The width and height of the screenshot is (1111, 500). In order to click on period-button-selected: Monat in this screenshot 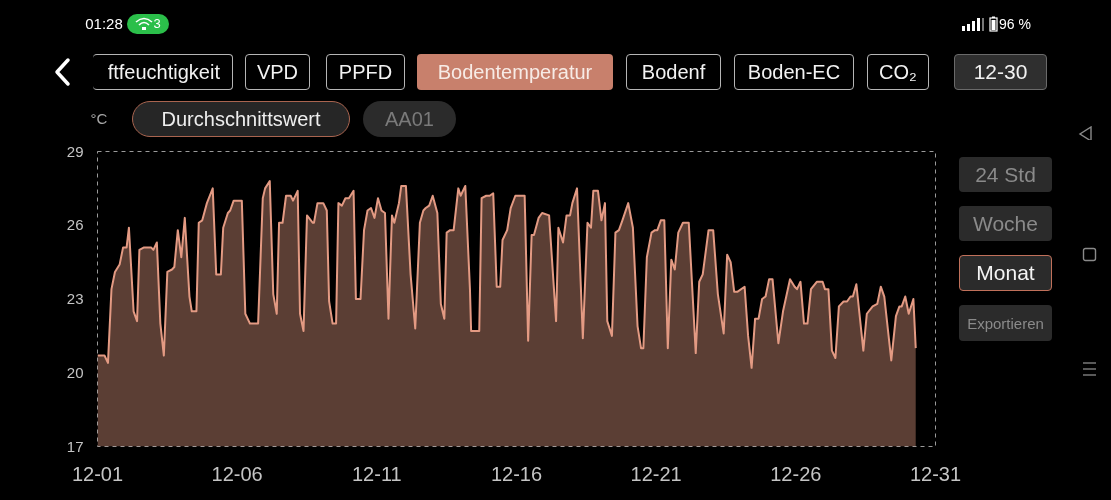, I will do `click(1005, 273)`.